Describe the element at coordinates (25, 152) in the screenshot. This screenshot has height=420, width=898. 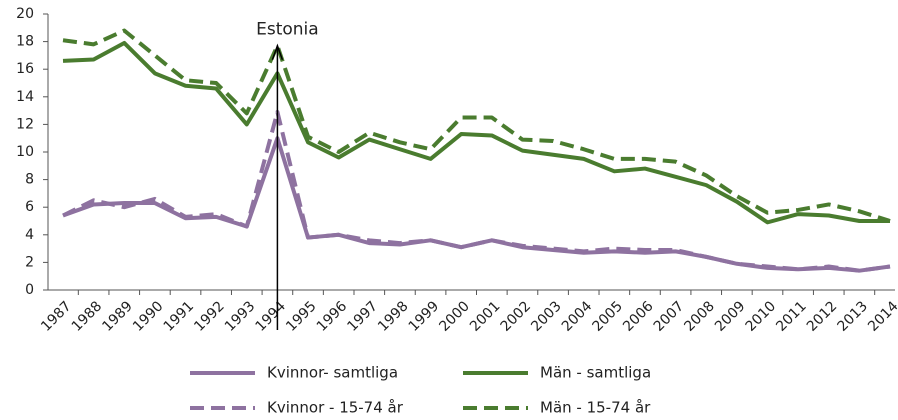
I see `y-tick-label: 10` at that location.